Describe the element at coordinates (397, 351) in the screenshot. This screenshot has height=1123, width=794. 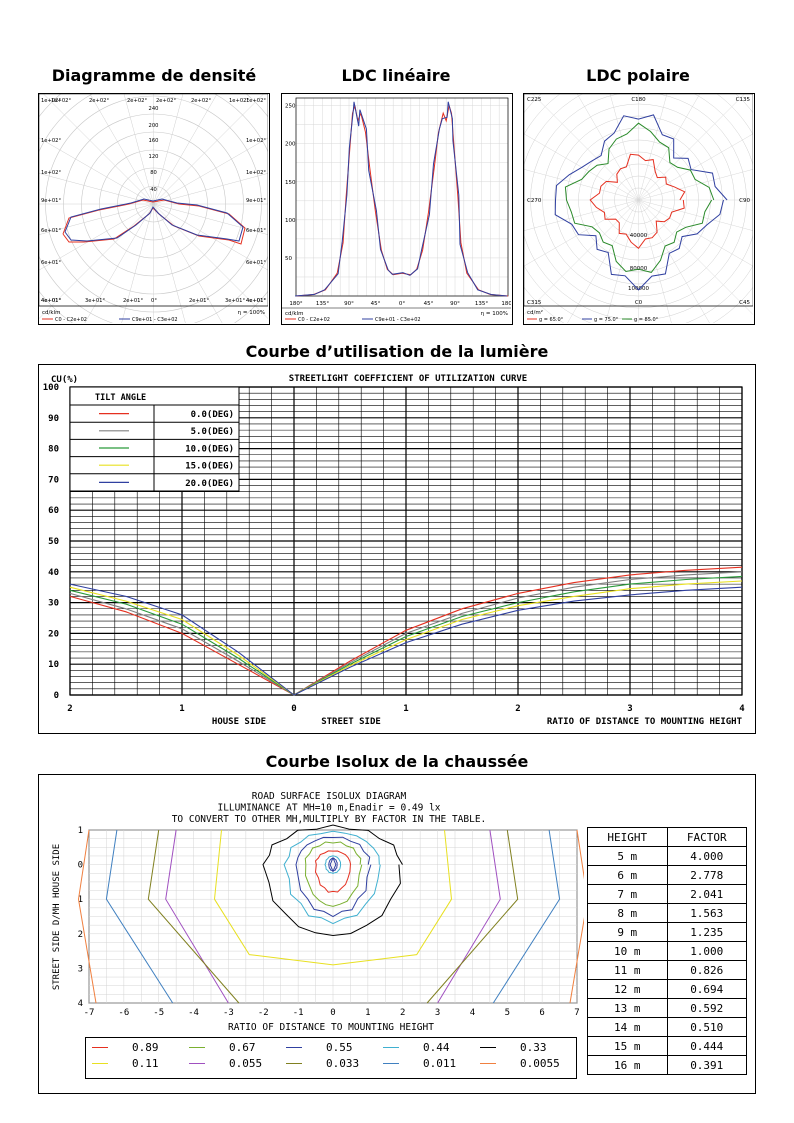
I see `cu-section-title: Courbe d’utilisation de la lumière` at that location.